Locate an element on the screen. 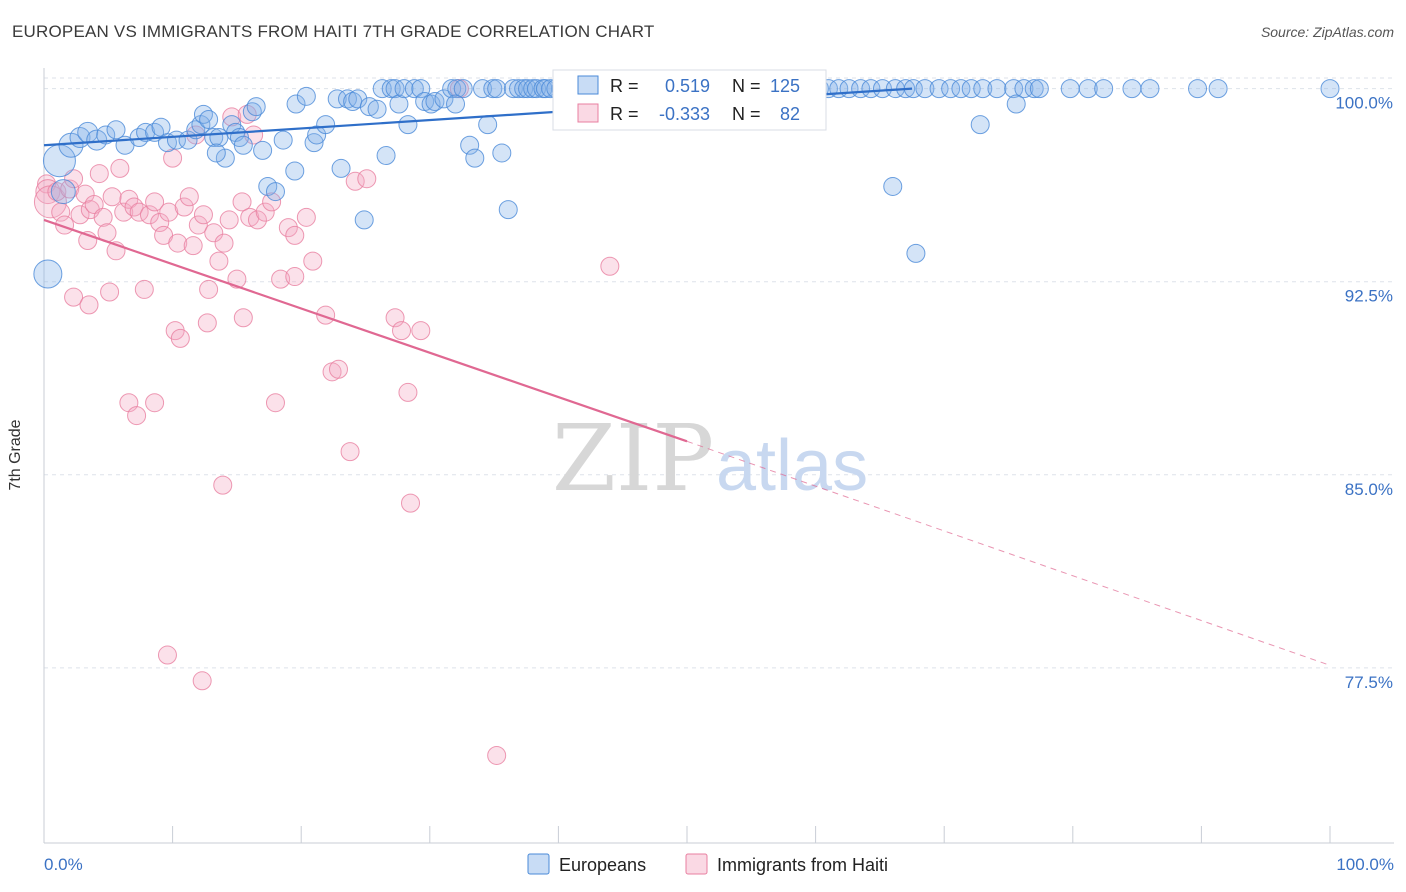 Image resolution: width=1406 pixels, height=892 pixels. legend: Europeans Immigrants from Haiti is located at coordinates (707, 864).